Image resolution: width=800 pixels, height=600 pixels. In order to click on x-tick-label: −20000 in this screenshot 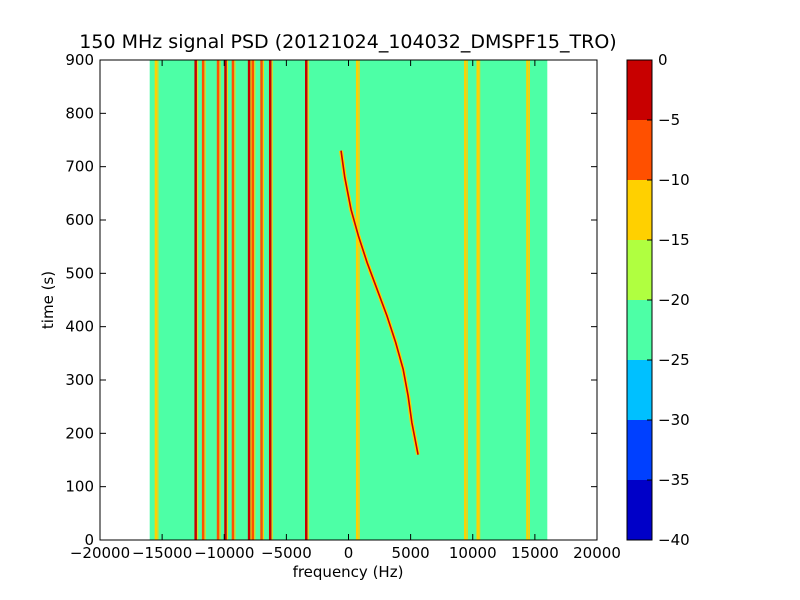, I will do `click(100, 553)`.